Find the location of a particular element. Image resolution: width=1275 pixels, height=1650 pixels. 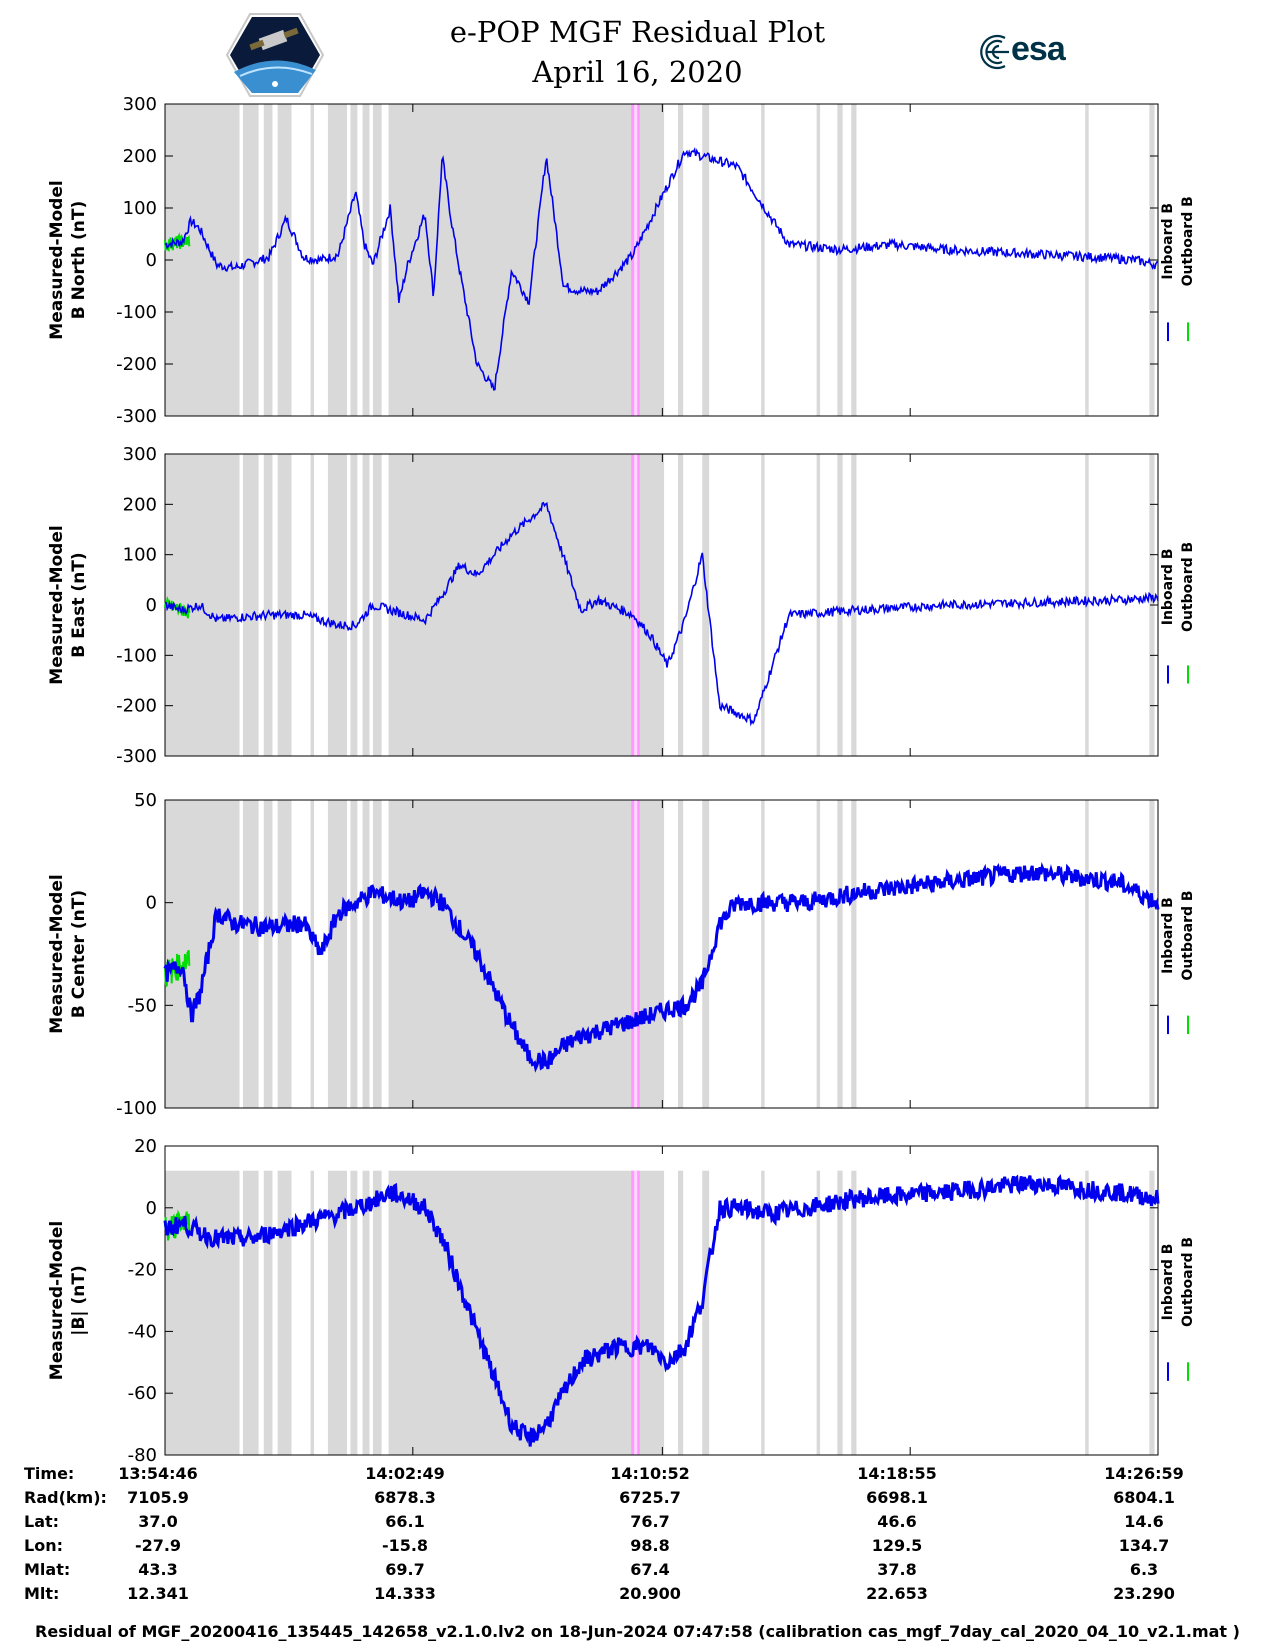

info-value: 66.1 is located at coordinates (405, 1521).